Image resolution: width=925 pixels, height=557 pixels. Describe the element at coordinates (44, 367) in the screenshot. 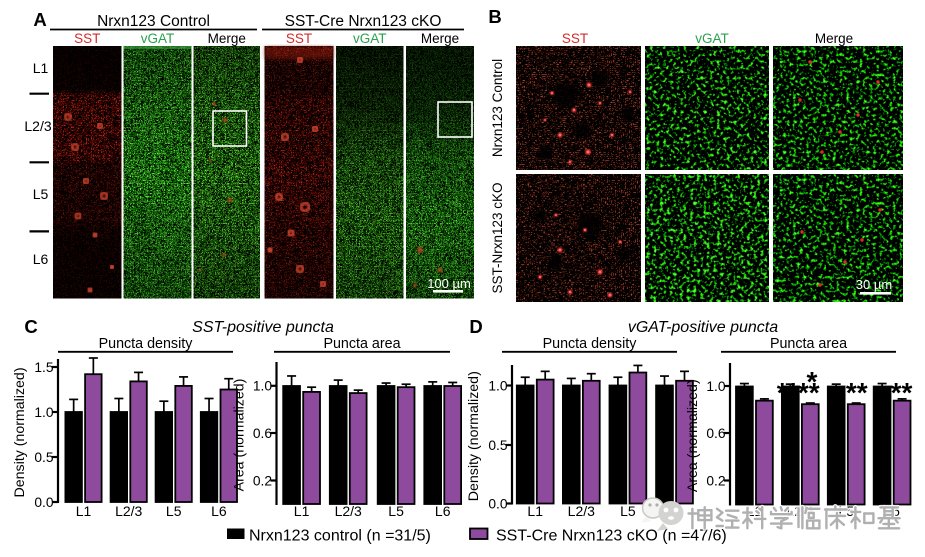

I see `svg-text: 1.5` at that location.